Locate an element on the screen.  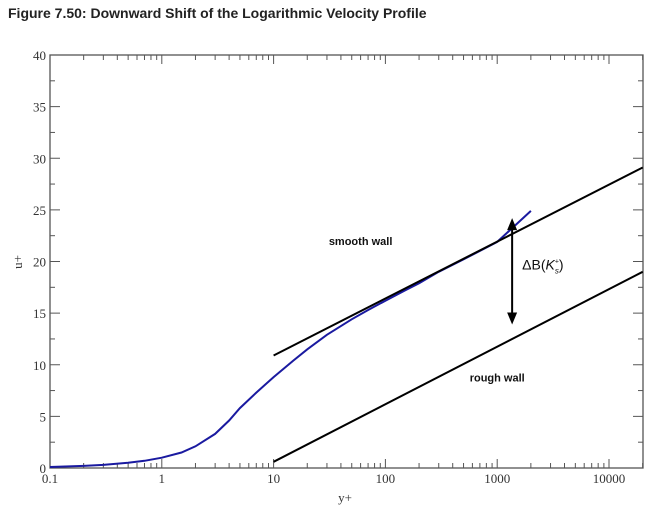
y-tick-label: 25 is located at coordinates (39, 210).